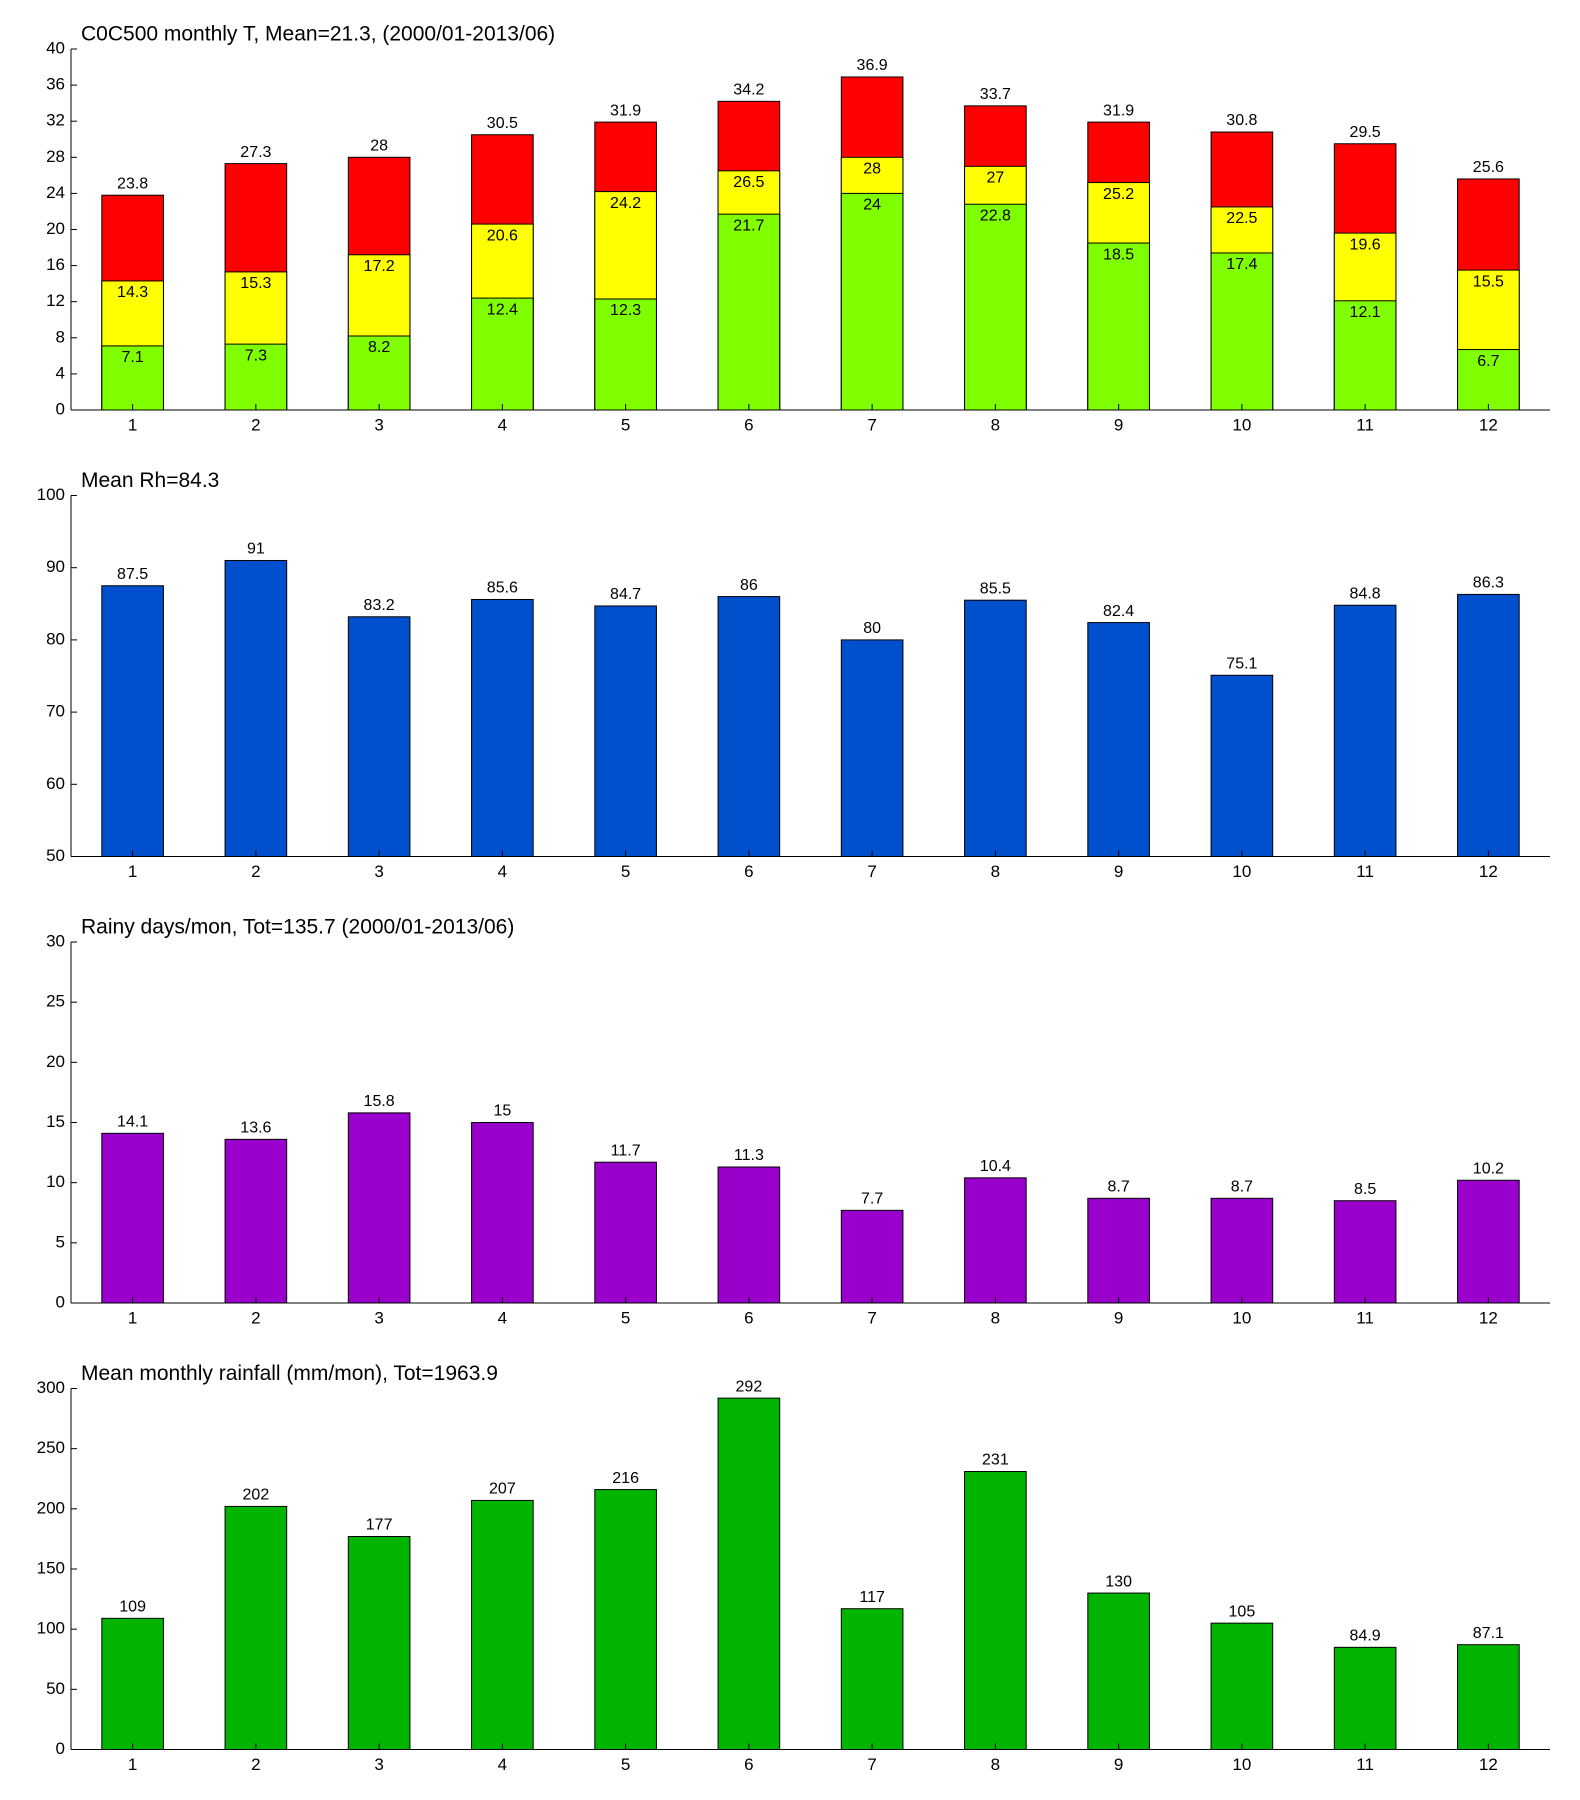 The image size is (1580, 1800). Describe the element at coordinates (55, 566) in the screenshot. I see `y-tick-label: 90` at that location.